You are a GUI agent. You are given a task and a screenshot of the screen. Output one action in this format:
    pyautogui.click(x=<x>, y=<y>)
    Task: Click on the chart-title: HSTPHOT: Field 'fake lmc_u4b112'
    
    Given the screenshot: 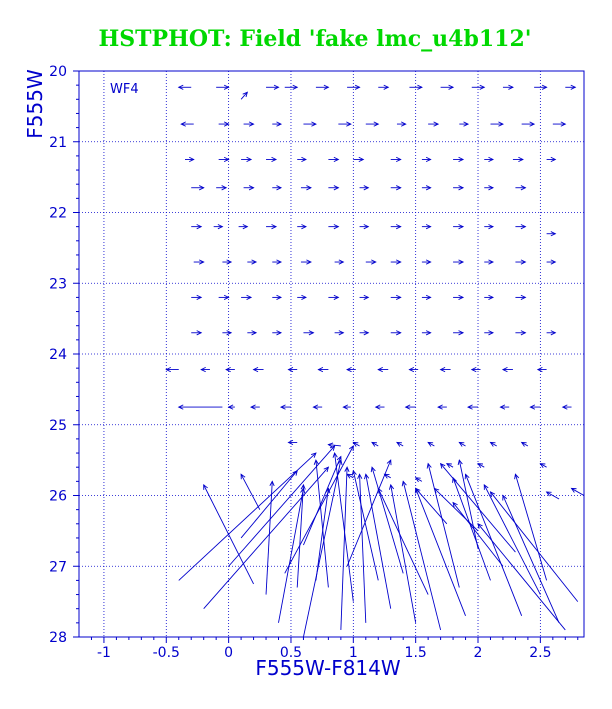 What is the action you would take?
    pyautogui.click(x=314, y=39)
    